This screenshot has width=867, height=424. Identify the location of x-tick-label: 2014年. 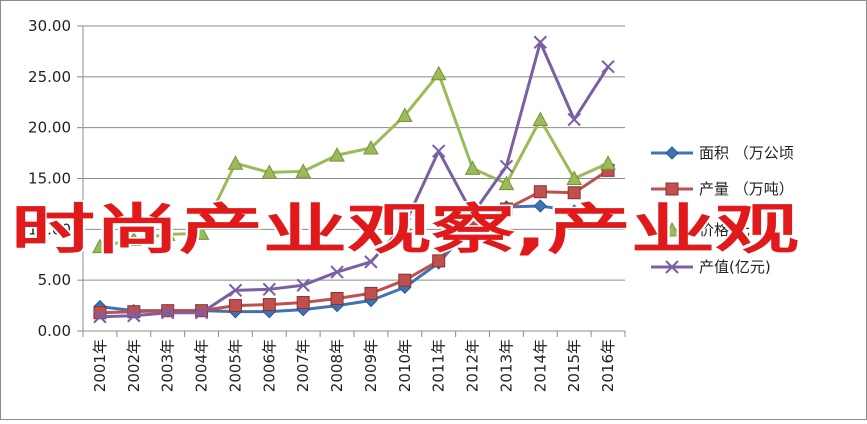
(540, 365).